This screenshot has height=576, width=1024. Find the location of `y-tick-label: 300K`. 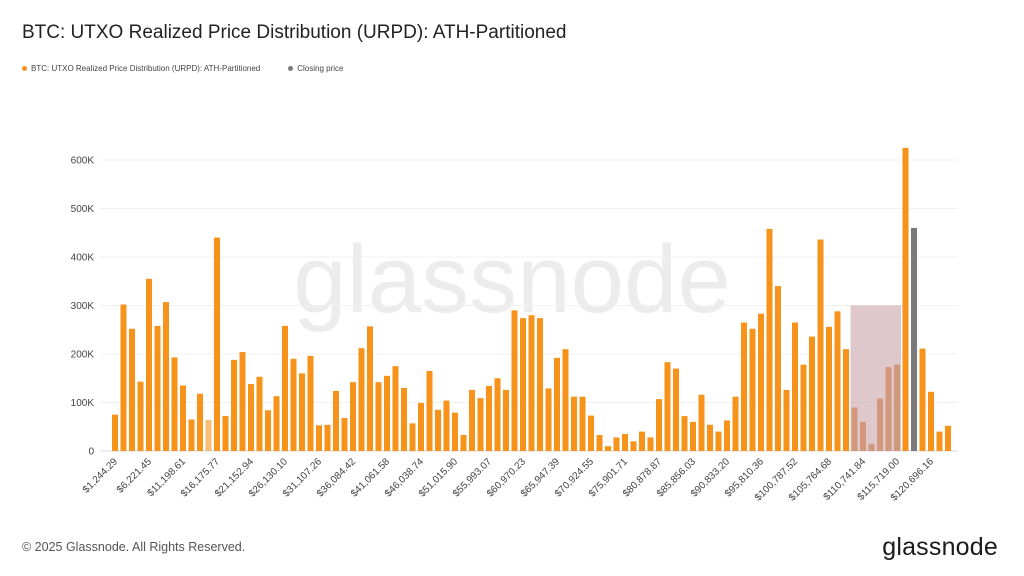

y-tick-label: 300K is located at coordinates (83, 306).